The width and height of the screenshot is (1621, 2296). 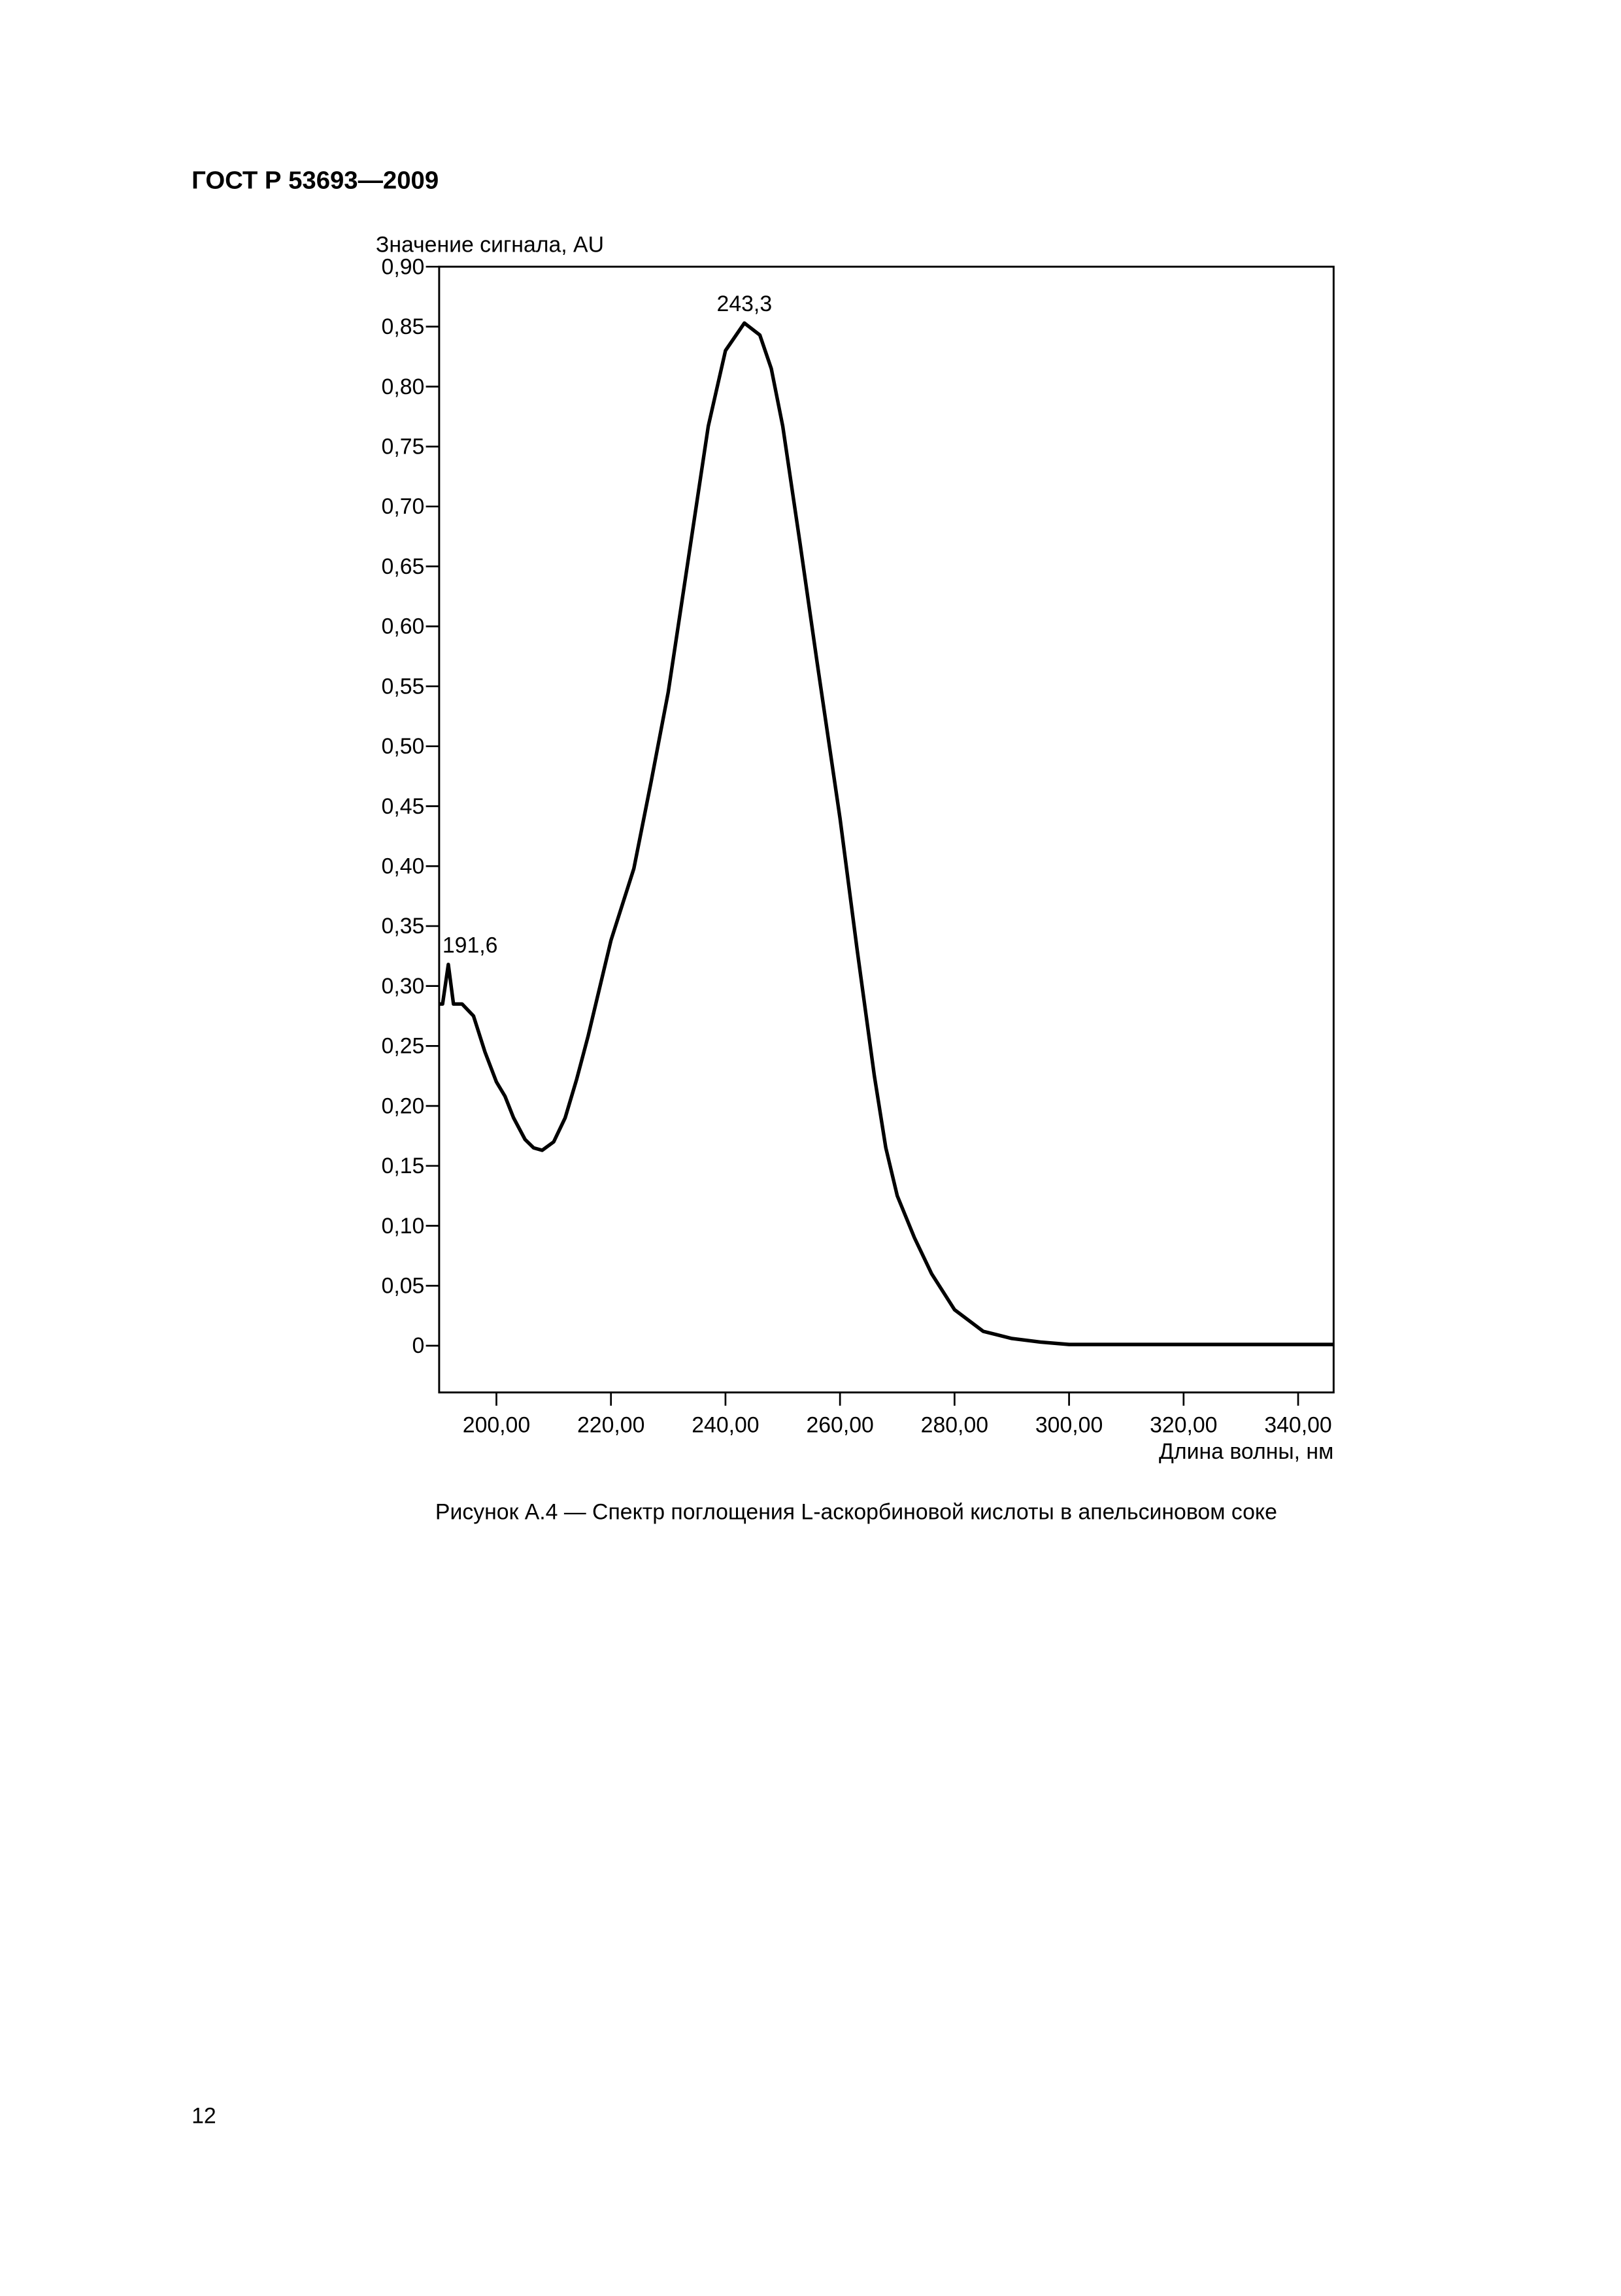 What do you see at coordinates (840, 1424) in the screenshot?
I see `x-tick-label: 260,00` at bounding box center [840, 1424].